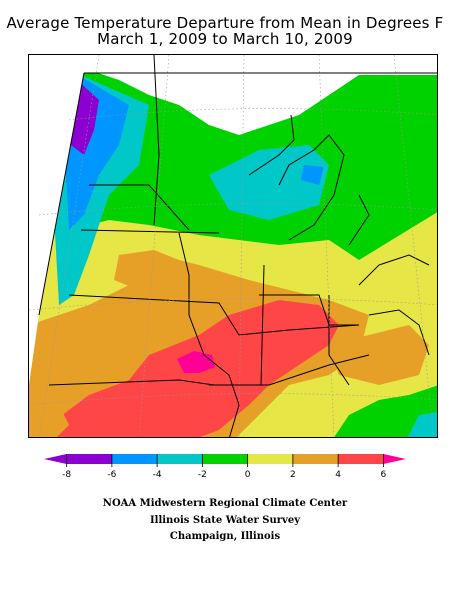  What do you see at coordinates (225, 520) in the screenshot?
I see `credit-survey: Illinois State Water Survey` at bounding box center [225, 520].